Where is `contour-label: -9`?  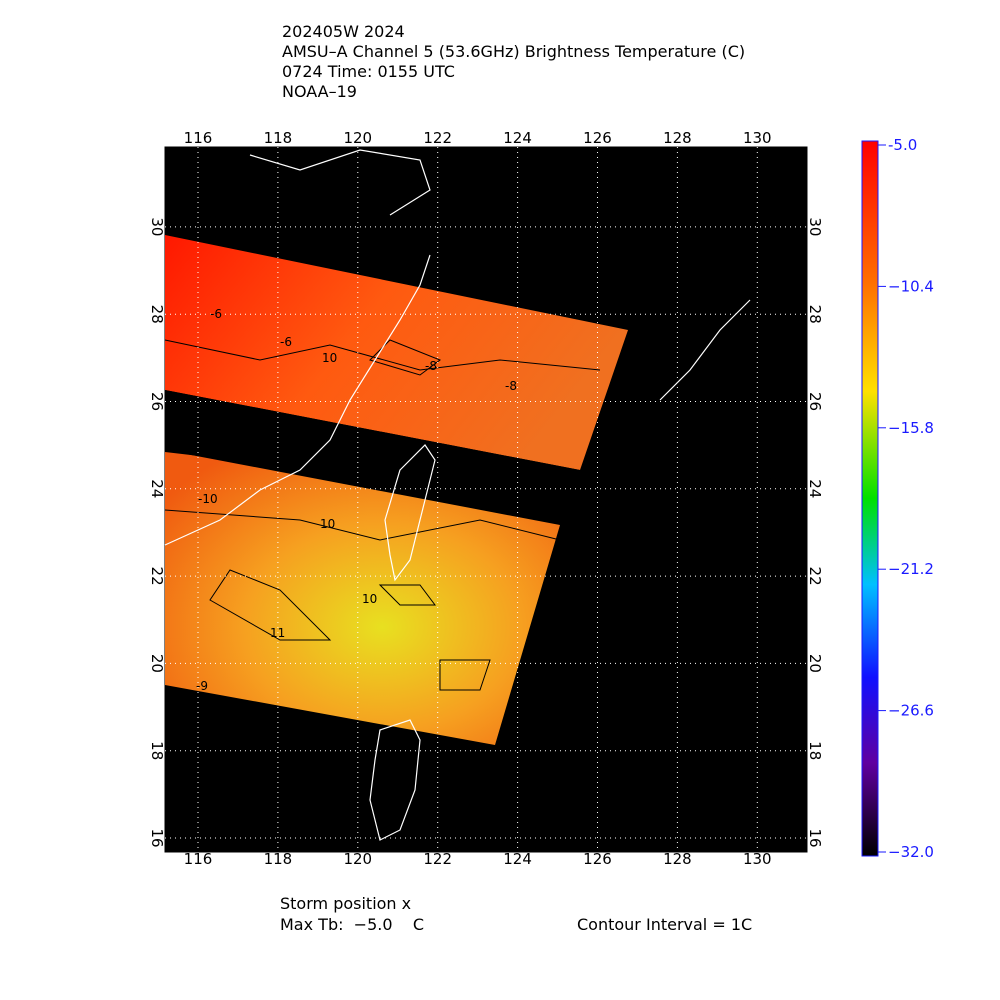 contour-label: -9 is located at coordinates (202, 686).